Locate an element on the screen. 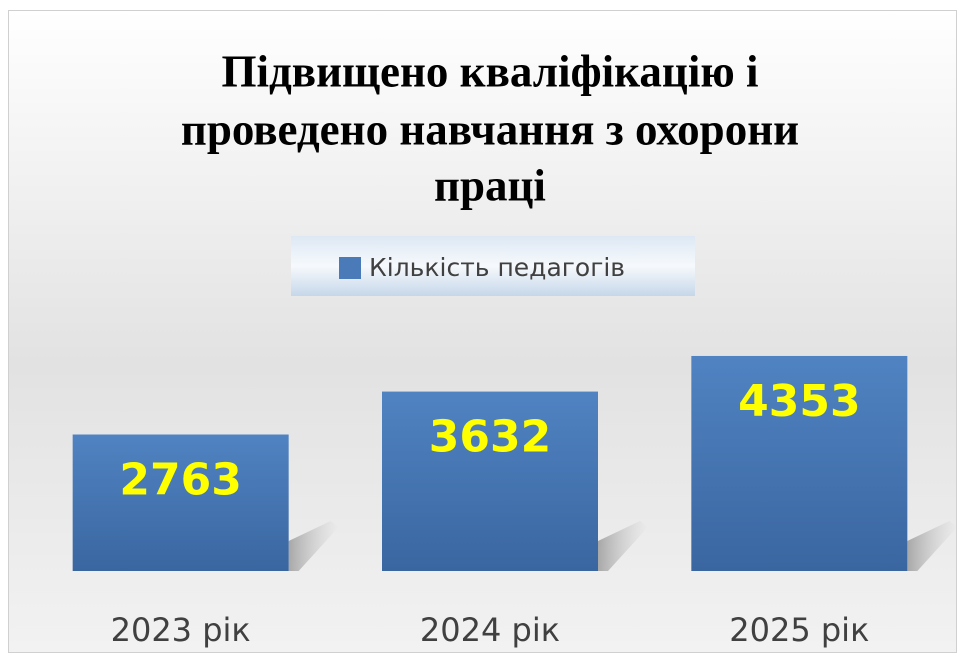 The width and height of the screenshot is (963, 661). x-tick-label: 2023 рік is located at coordinates (181, 630).